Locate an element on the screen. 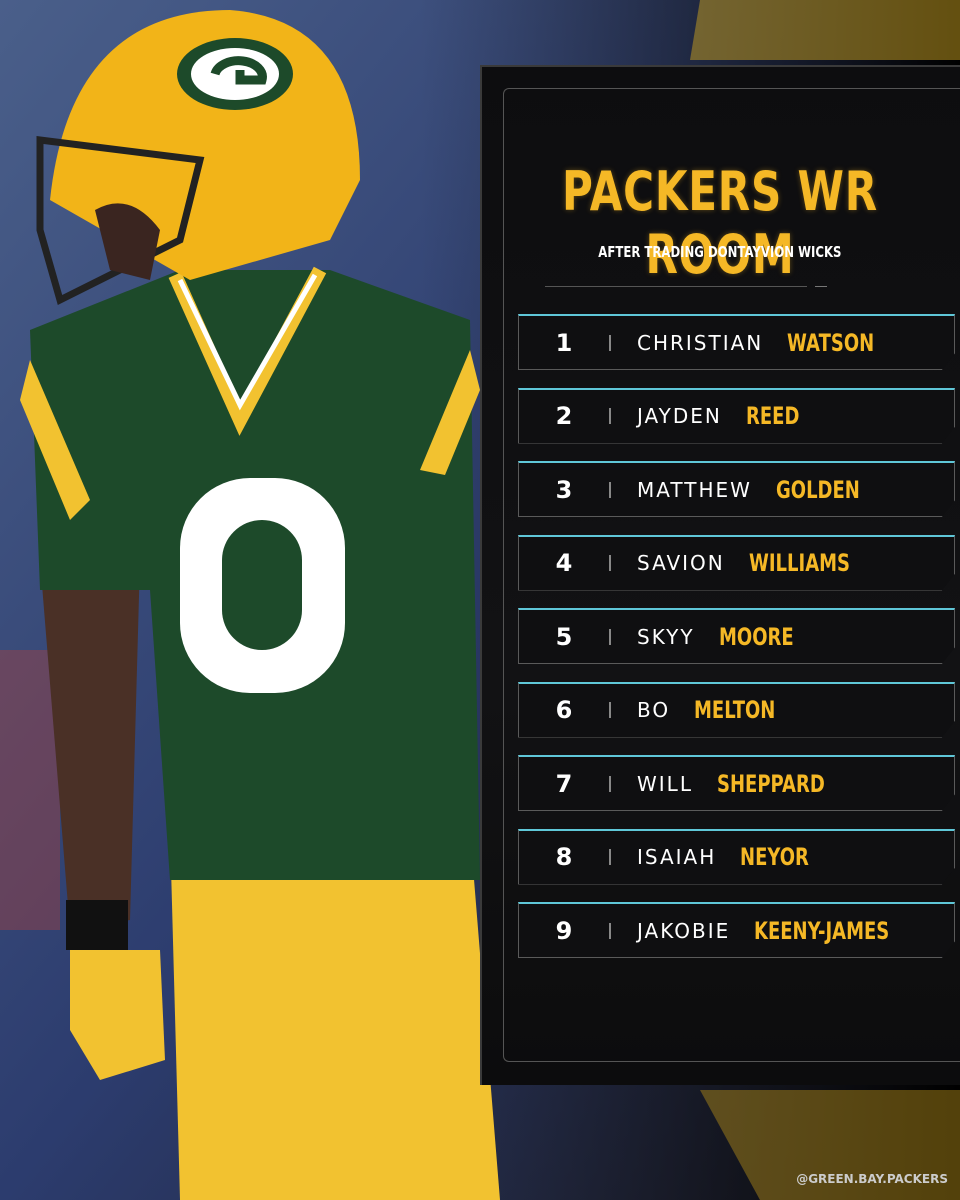 The image size is (960, 1200). last-name: SHEPPARD is located at coordinates (770, 783).